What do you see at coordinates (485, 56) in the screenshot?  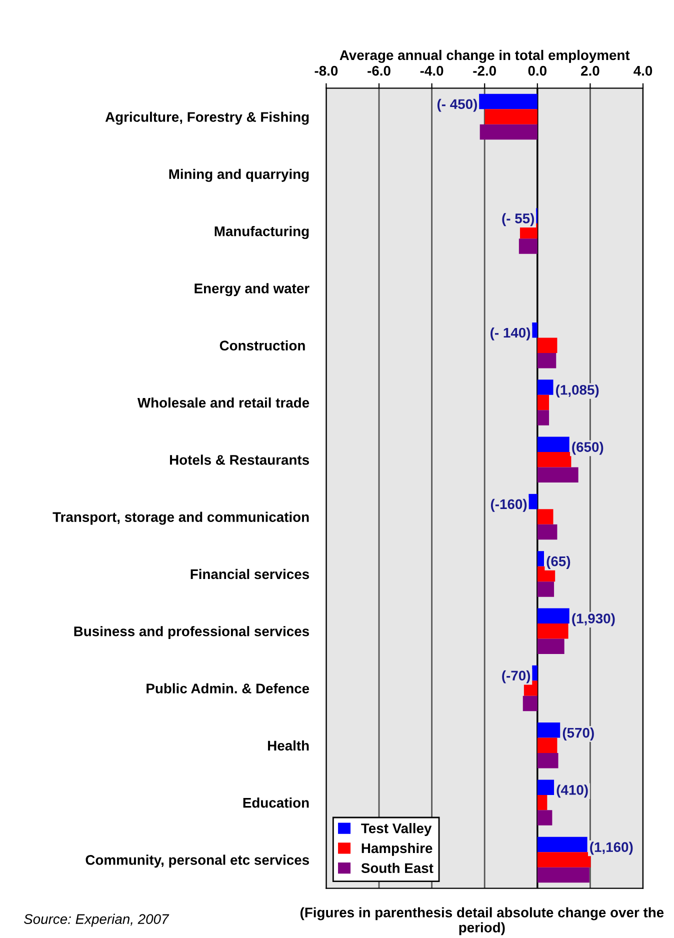 I see `x-axis-title: Average annual change in total employment` at bounding box center [485, 56].